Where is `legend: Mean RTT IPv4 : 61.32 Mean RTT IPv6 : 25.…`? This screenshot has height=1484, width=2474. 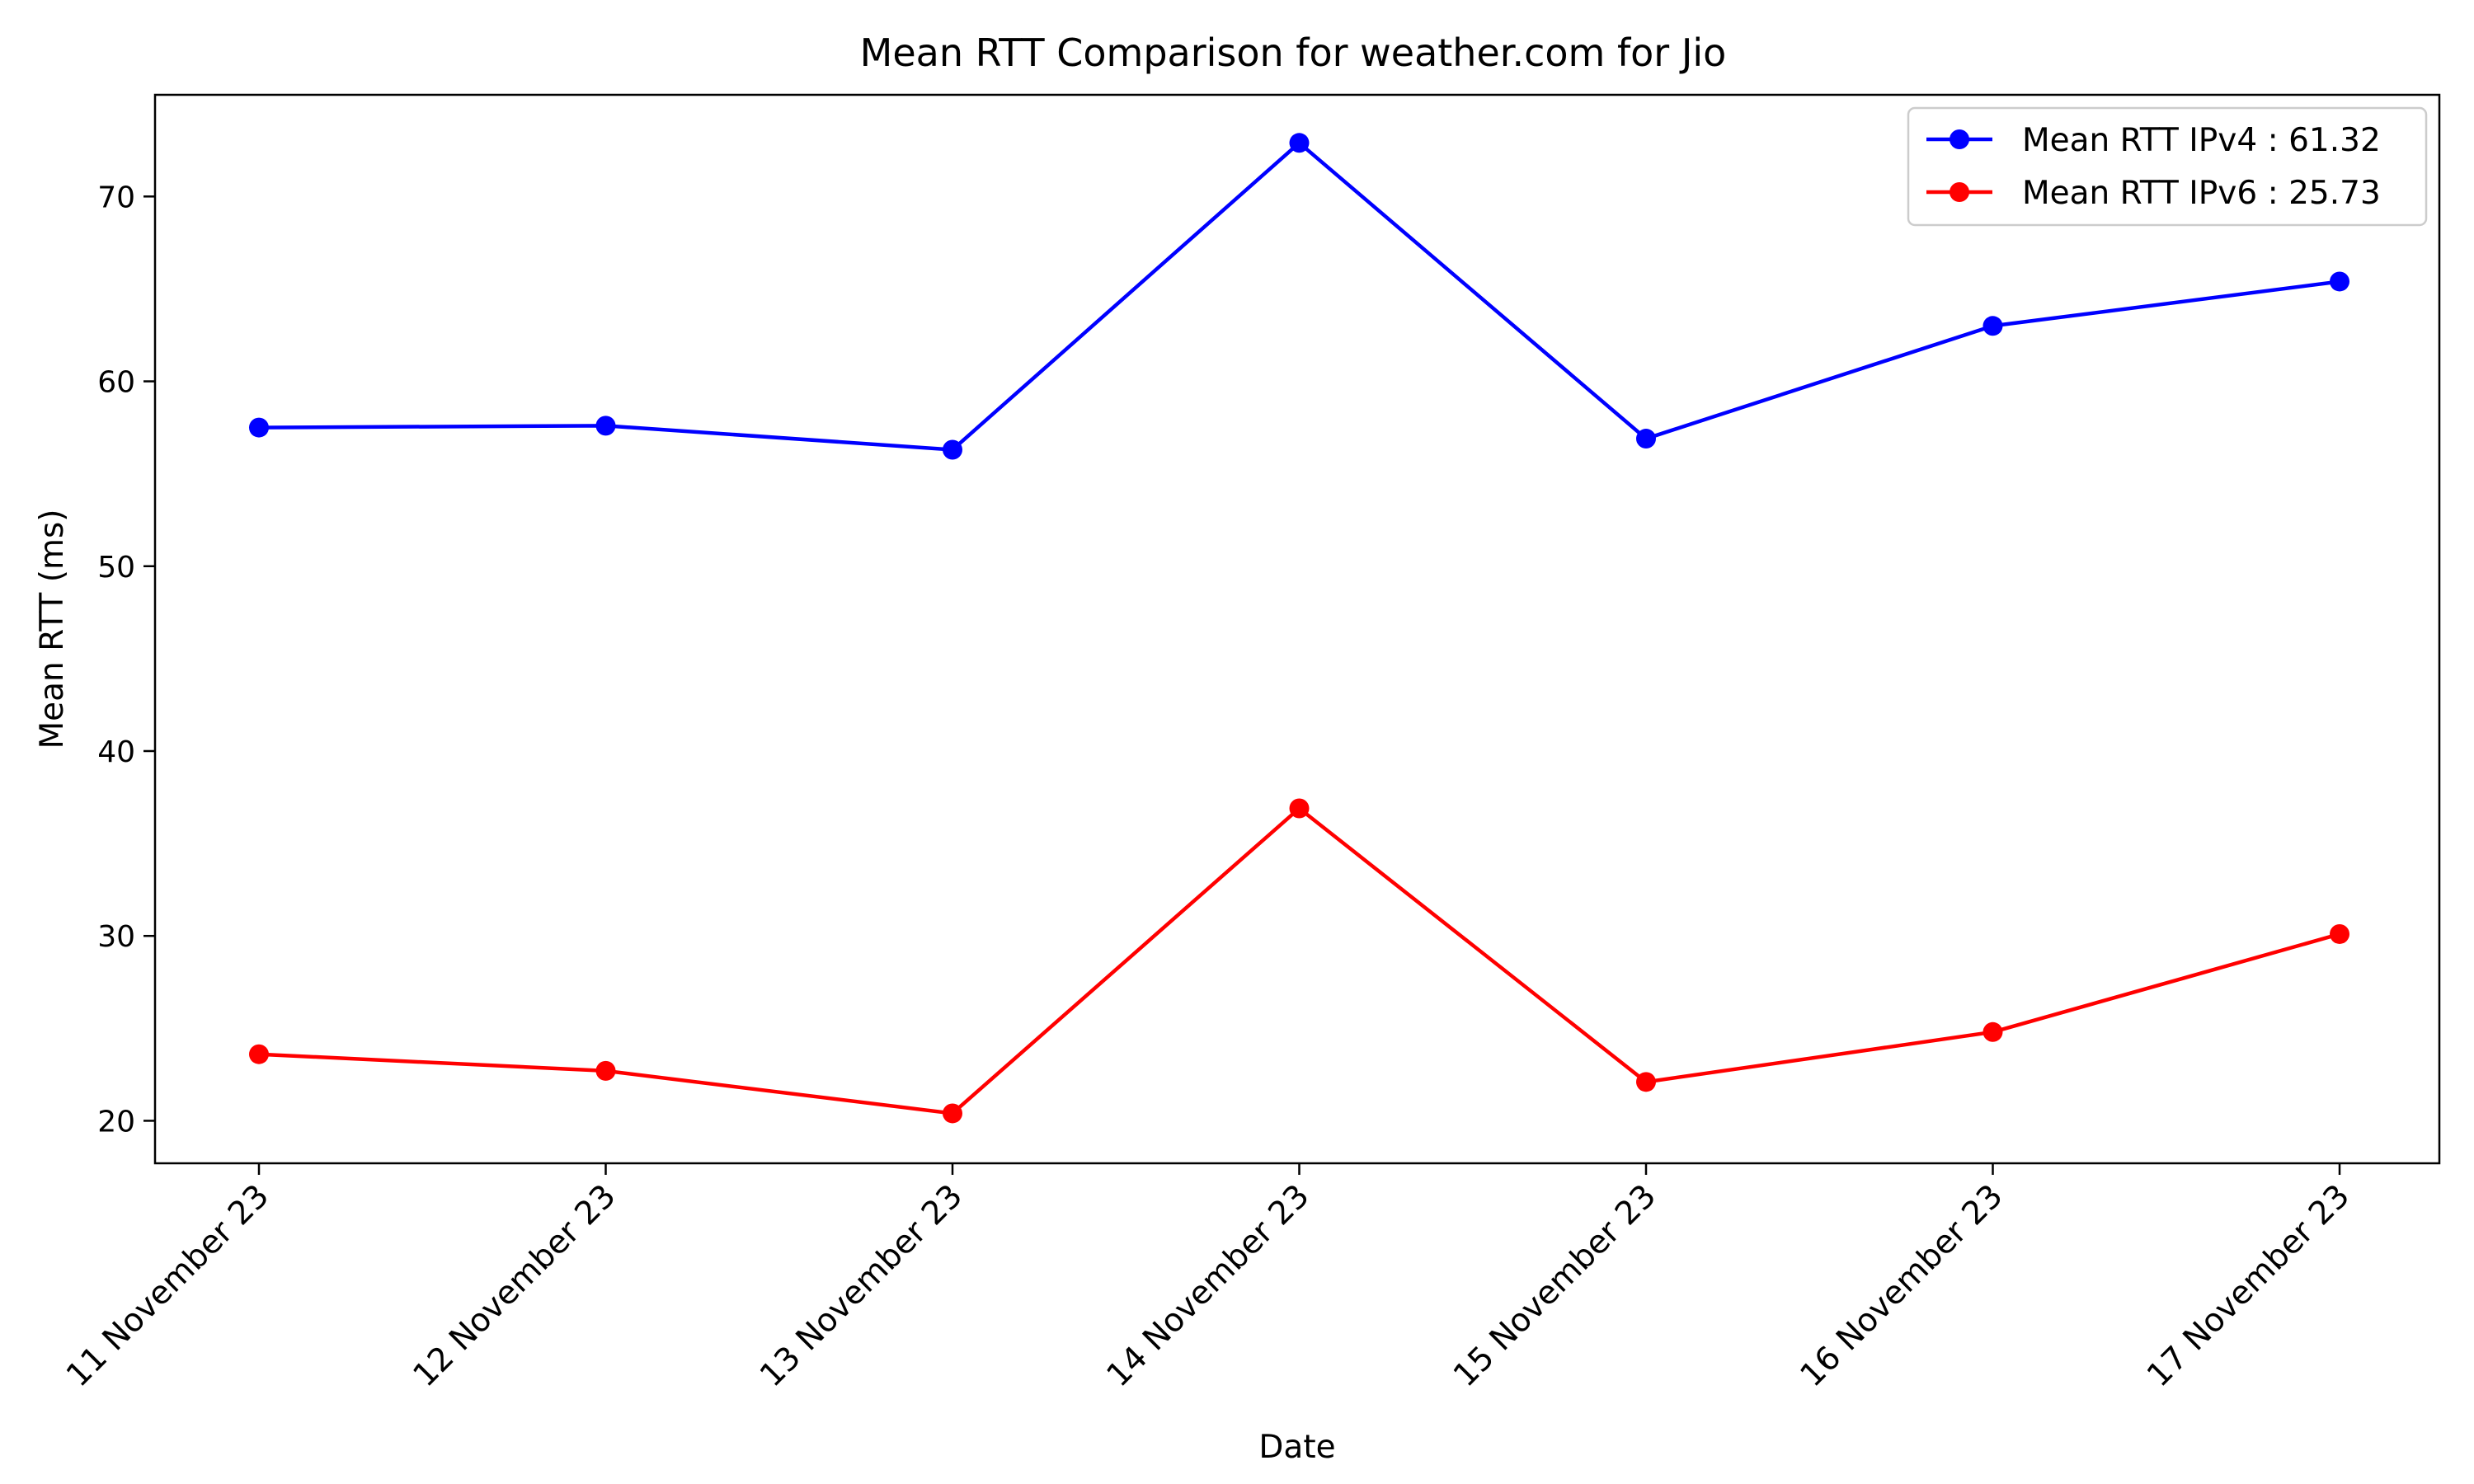 legend: Mean RTT IPv4 : 61.32 Mean RTT IPv6 : 25.… is located at coordinates (2167, 166).